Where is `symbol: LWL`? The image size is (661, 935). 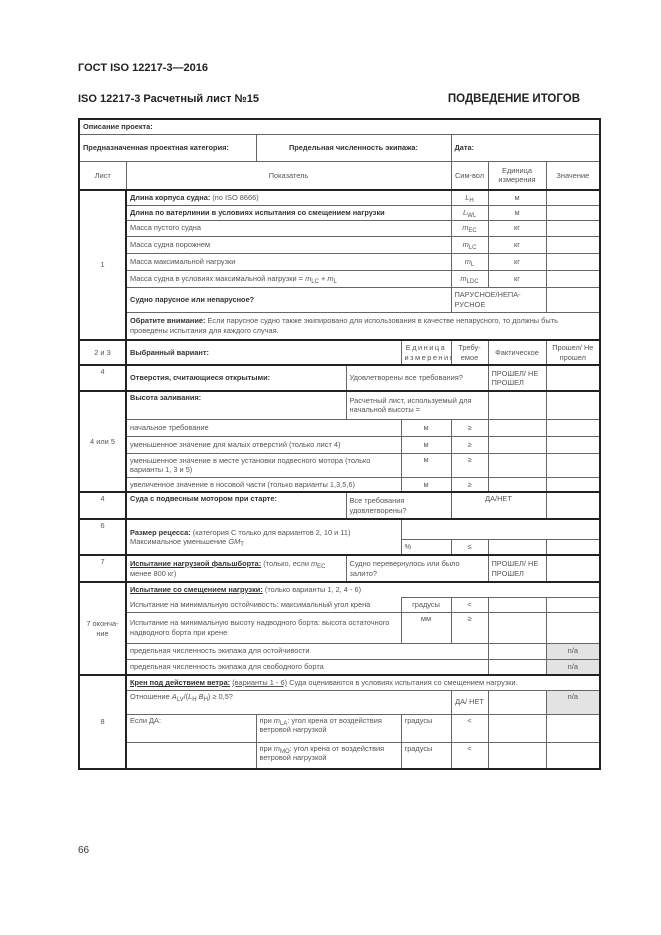 symbol: LWL is located at coordinates (469, 212).